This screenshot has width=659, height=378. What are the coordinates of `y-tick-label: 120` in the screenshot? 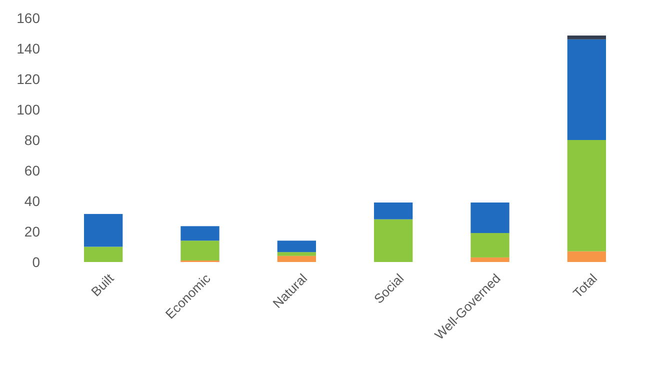 It's located at (28, 78).